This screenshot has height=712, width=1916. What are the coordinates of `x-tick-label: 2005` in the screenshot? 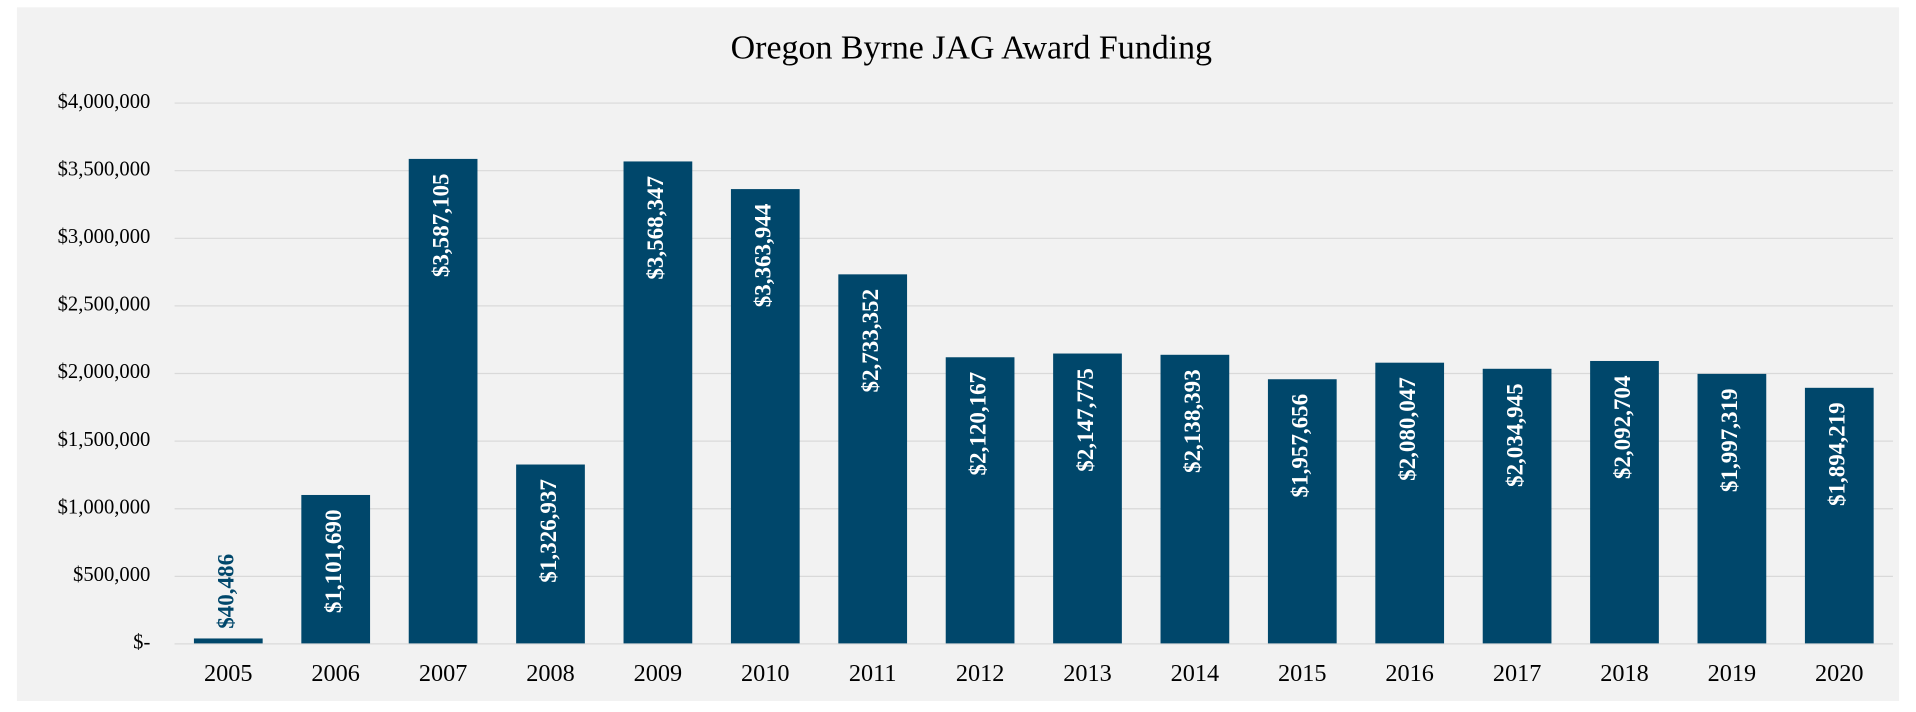 It's located at (228, 673).